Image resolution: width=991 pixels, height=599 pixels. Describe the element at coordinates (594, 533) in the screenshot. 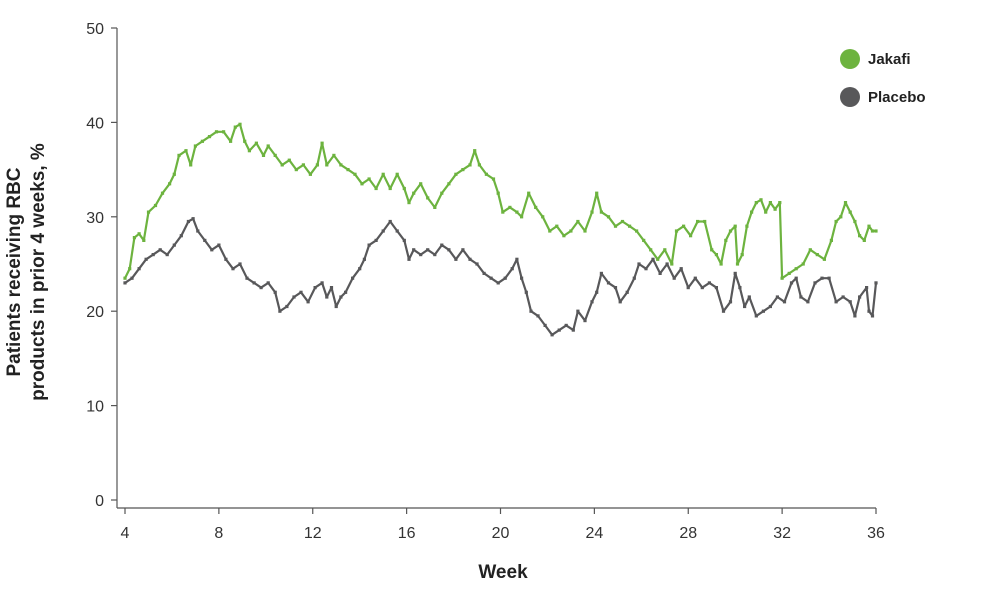

I see `x-tick-label: 24` at that location.